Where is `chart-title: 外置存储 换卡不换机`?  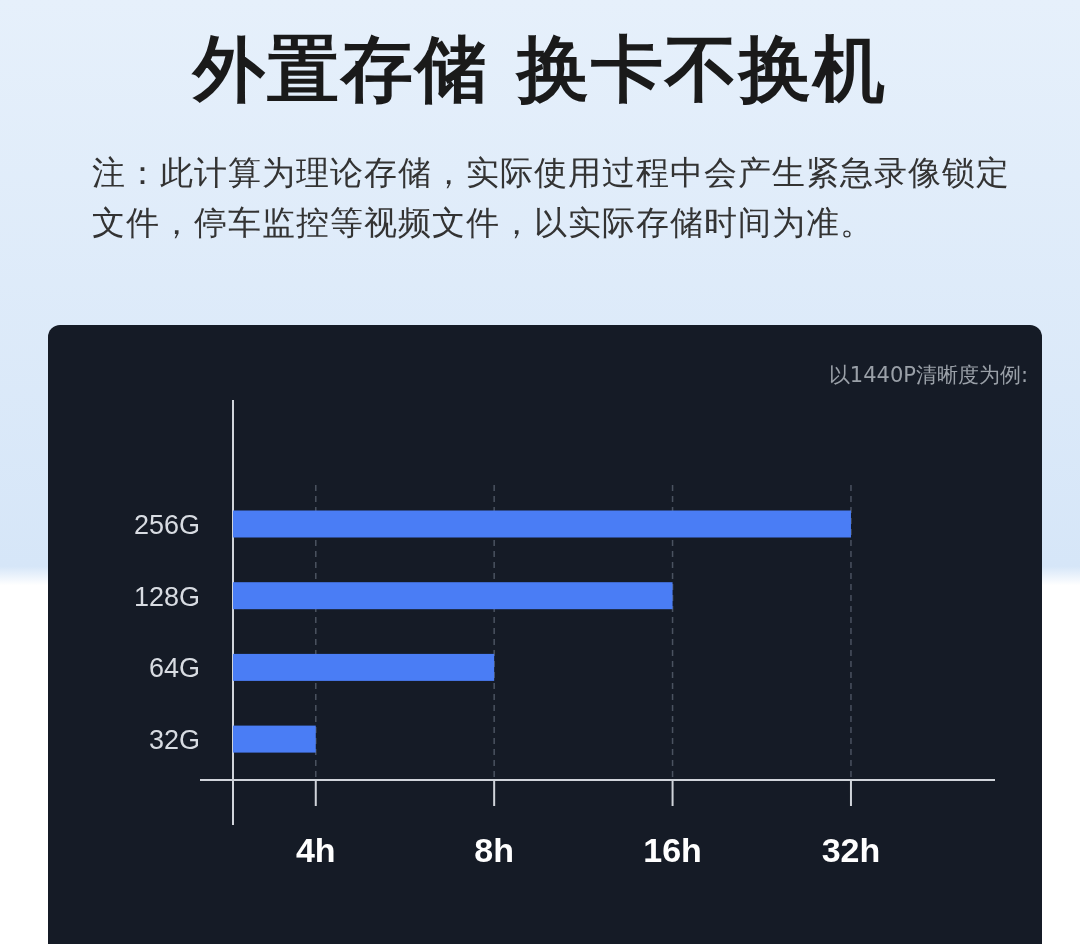 chart-title: 外置存储 换卡不换机 is located at coordinates (539, 69).